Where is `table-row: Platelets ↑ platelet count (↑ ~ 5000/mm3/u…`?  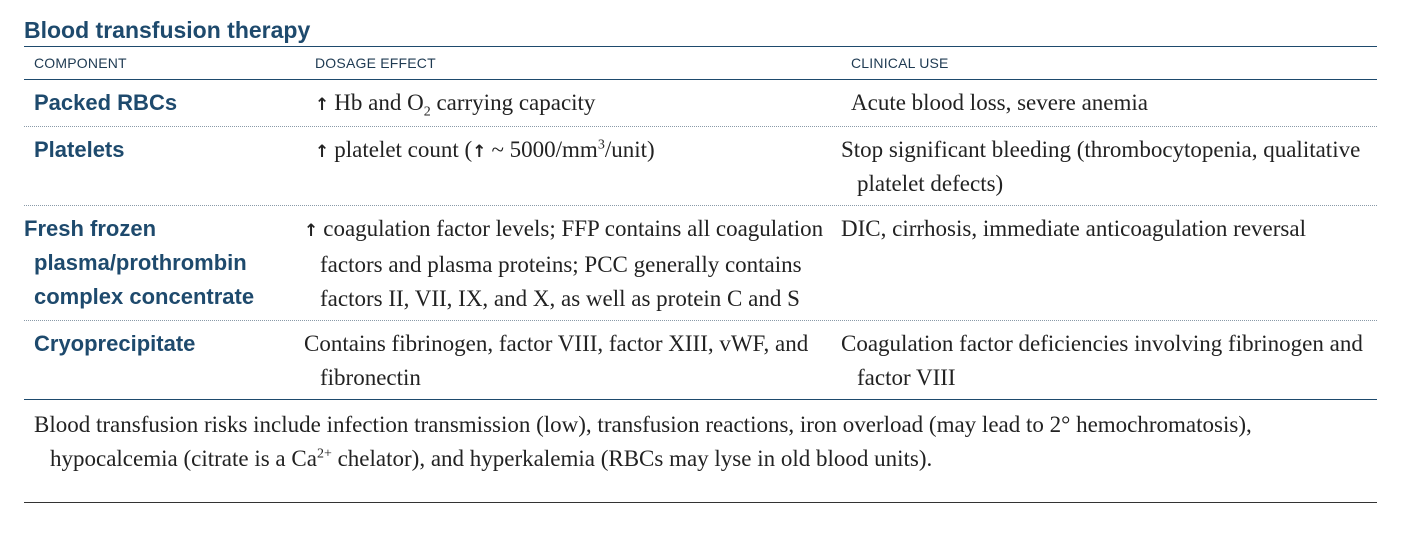 table-row: Platelets ↑ platelet count (↑ ~ 5000/mm3/u… is located at coordinates (700, 166).